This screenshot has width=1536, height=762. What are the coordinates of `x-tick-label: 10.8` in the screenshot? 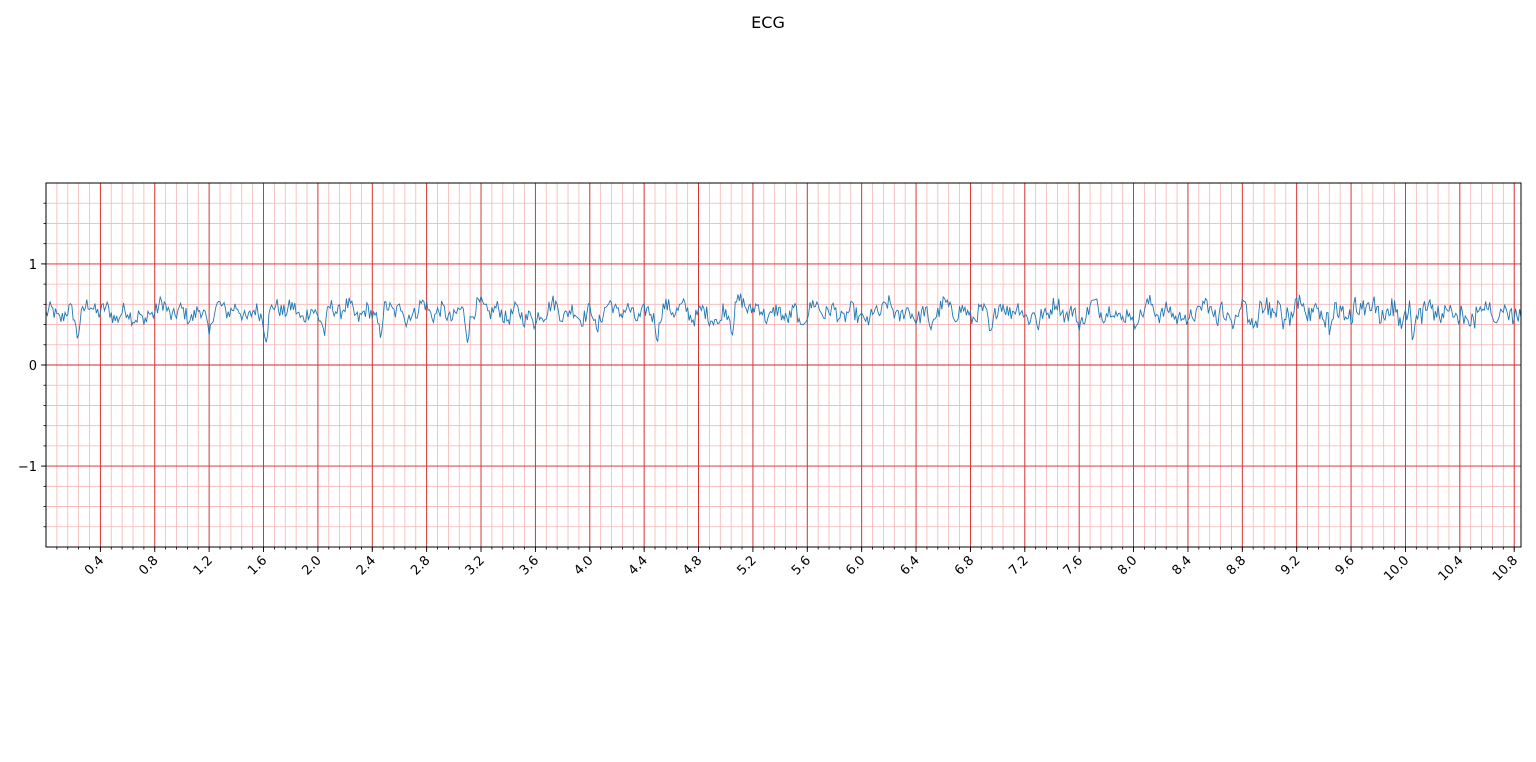 It's located at (1505, 568).